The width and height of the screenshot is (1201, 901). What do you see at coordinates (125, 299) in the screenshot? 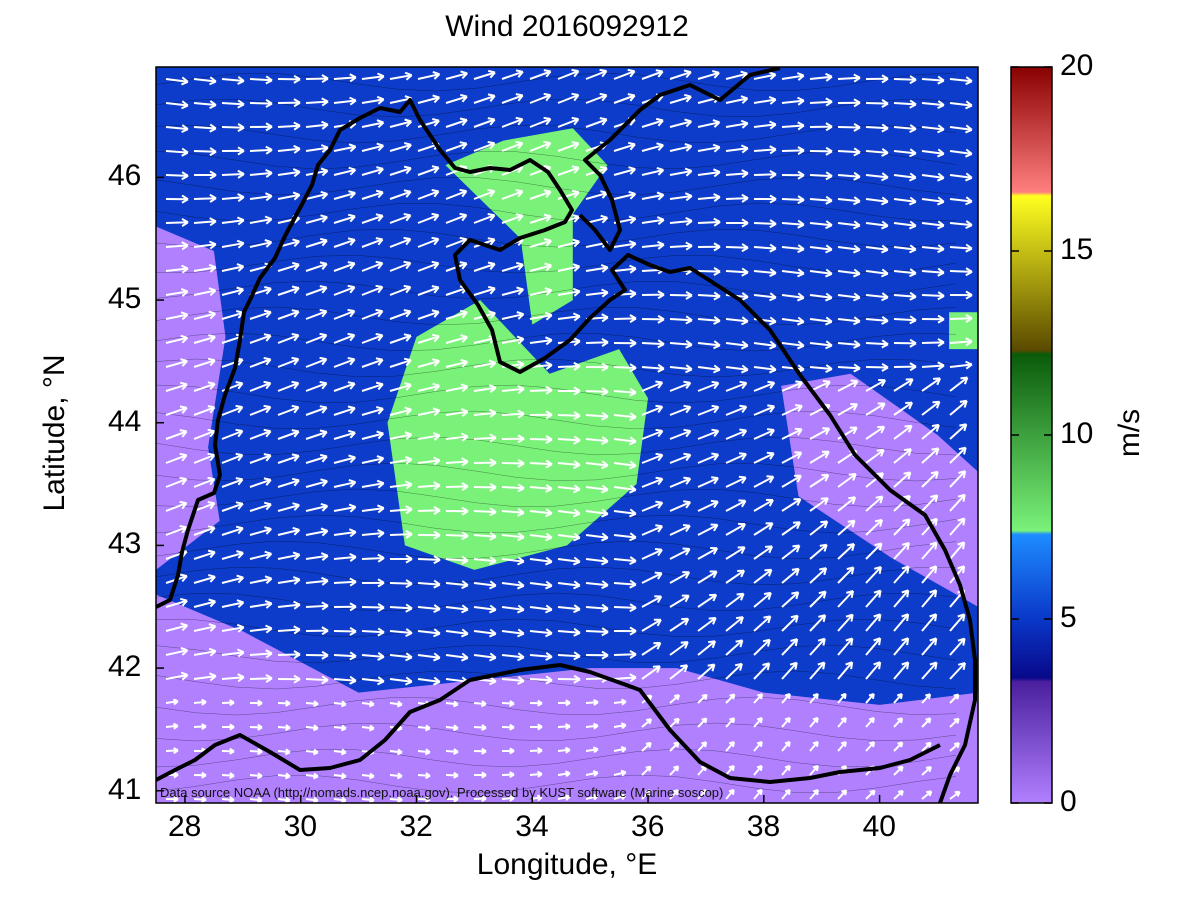
I see `y-tick-label: 45` at bounding box center [125, 299].